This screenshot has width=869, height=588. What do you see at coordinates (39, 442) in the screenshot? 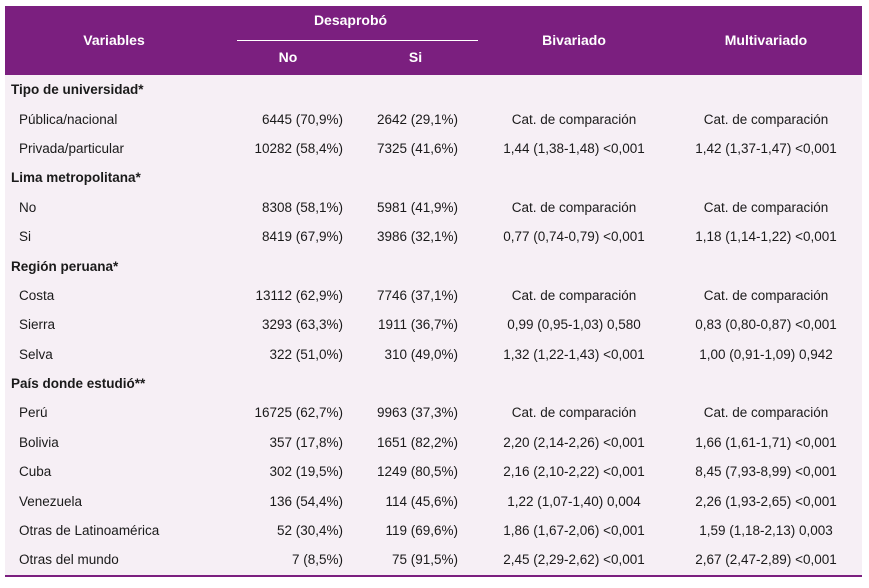
I see `row-label: Bolivia` at bounding box center [39, 442].